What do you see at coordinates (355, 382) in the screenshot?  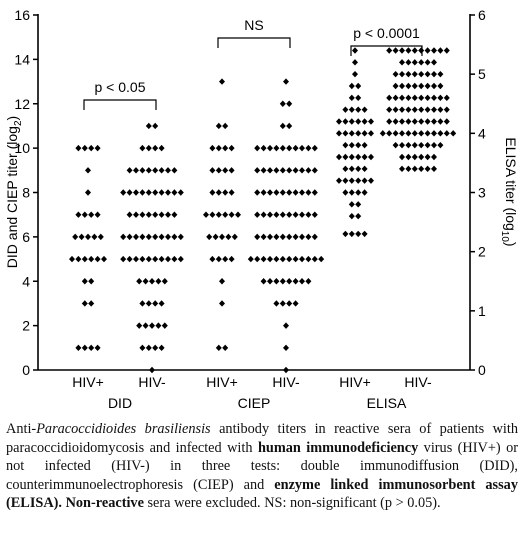 I see `x-tick-label: HIV+` at bounding box center [355, 382].